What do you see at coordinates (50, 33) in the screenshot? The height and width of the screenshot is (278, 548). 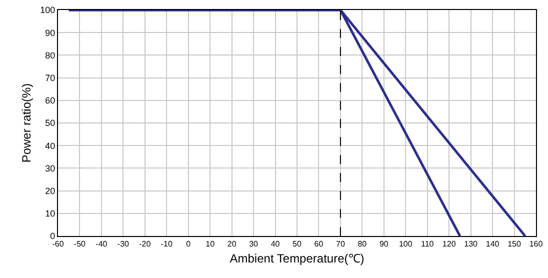 I see `y-tick-label: 90` at bounding box center [50, 33].